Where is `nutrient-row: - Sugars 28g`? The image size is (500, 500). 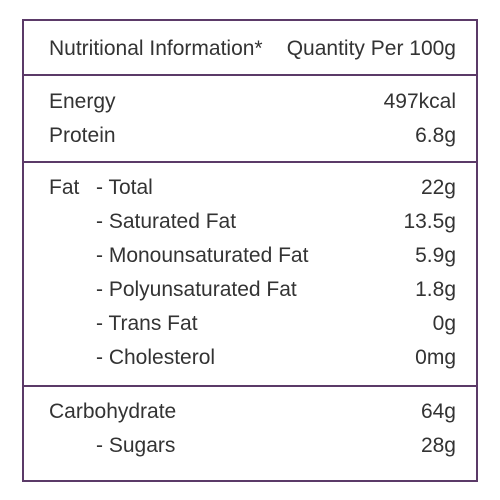 nutrient-row: - Sugars 28g is located at coordinates (250, 446).